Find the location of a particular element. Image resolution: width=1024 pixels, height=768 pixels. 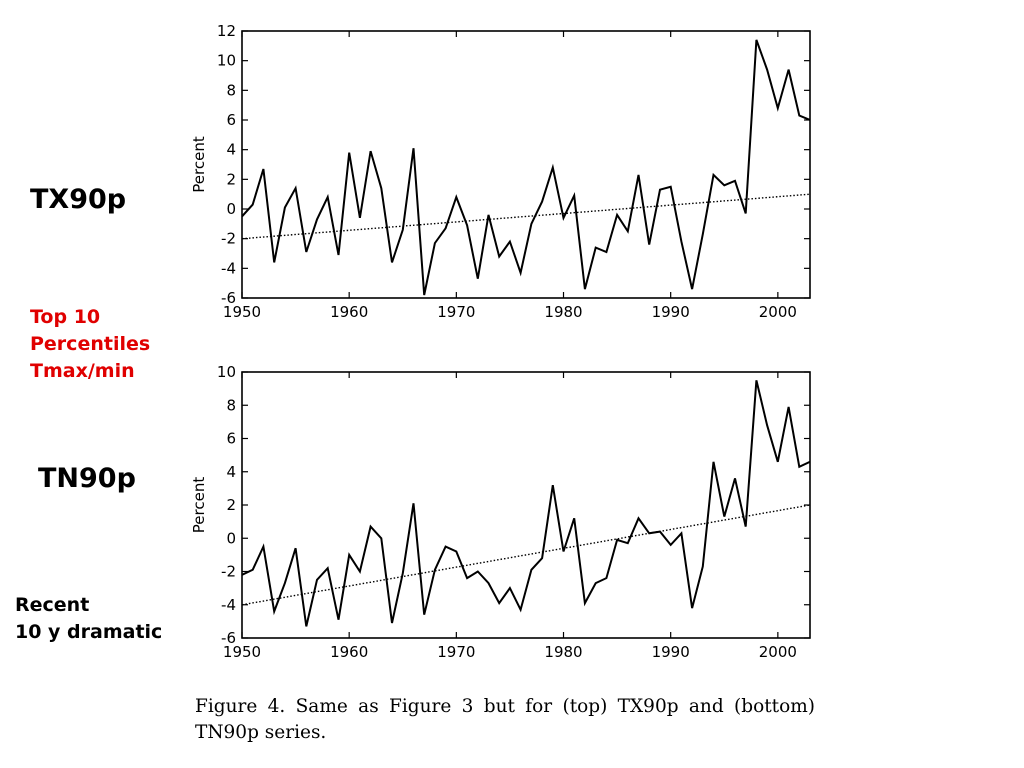

tn90p-ytick-label: 0 is located at coordinates (231, 538).